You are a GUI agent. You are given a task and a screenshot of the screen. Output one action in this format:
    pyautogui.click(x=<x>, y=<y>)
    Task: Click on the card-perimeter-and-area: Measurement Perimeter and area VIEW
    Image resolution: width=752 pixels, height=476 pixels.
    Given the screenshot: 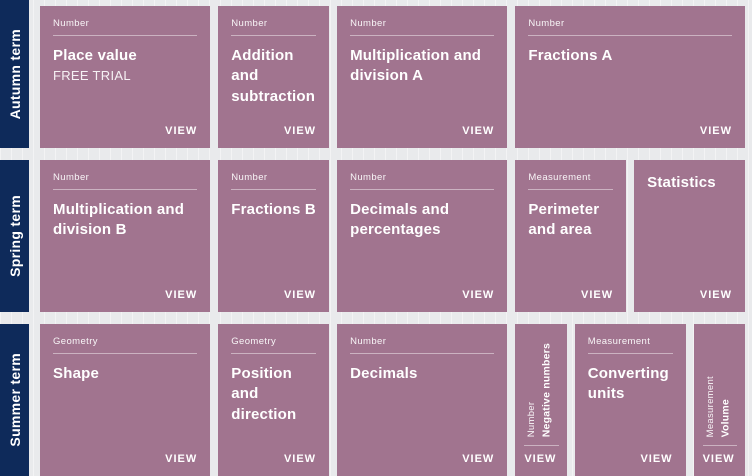 What is the action you would take?
    pyautogui.click(x=571, y=236)
    